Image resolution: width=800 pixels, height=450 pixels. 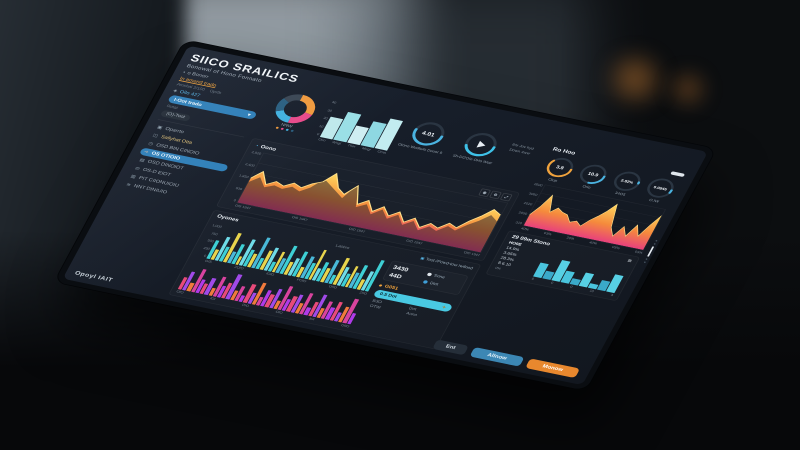 What do you see at coordinates (137, 169) in the screenshot?
I see `coin-icon: ◎` at bounding box center [137, 169].